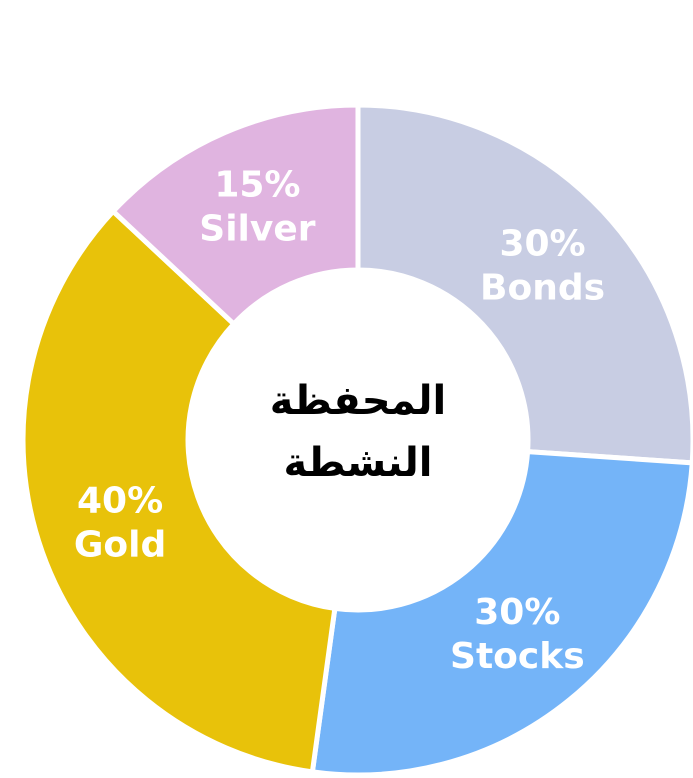 This screenshot has height=778, width=693. What do you see at coordinates (358, 432) in the screenshot?
I see `chart-title: المحفظة النشطة` at bounding box center [358, 432].